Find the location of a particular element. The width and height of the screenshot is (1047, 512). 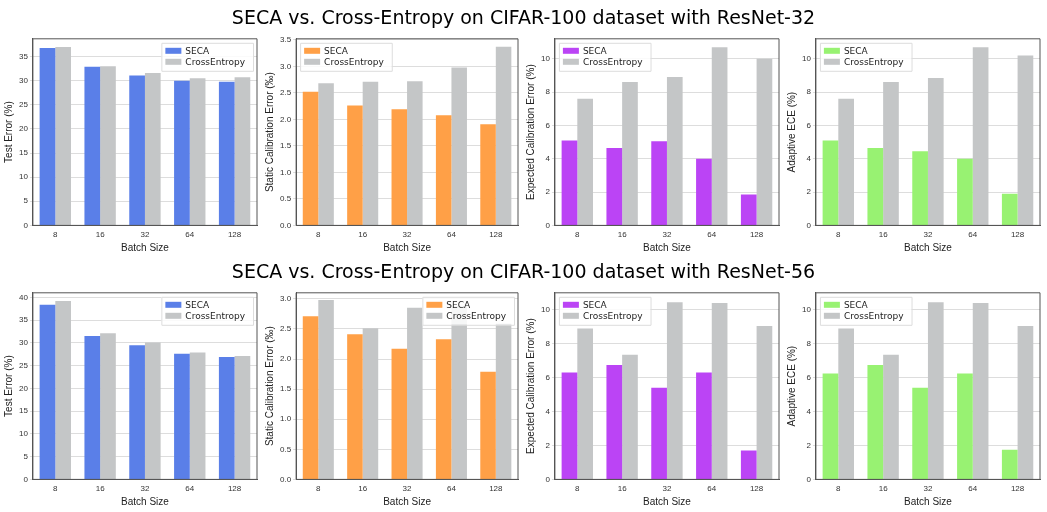

y-tick-label: 25 is located at coordinates (23, 105).